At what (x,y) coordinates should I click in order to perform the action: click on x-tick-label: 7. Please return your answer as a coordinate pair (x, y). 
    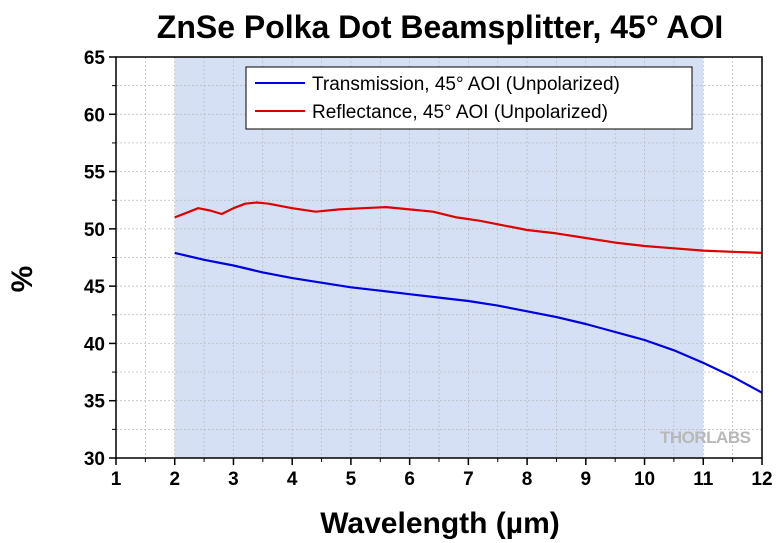
    Looking at the image, I should click on (468, 479).